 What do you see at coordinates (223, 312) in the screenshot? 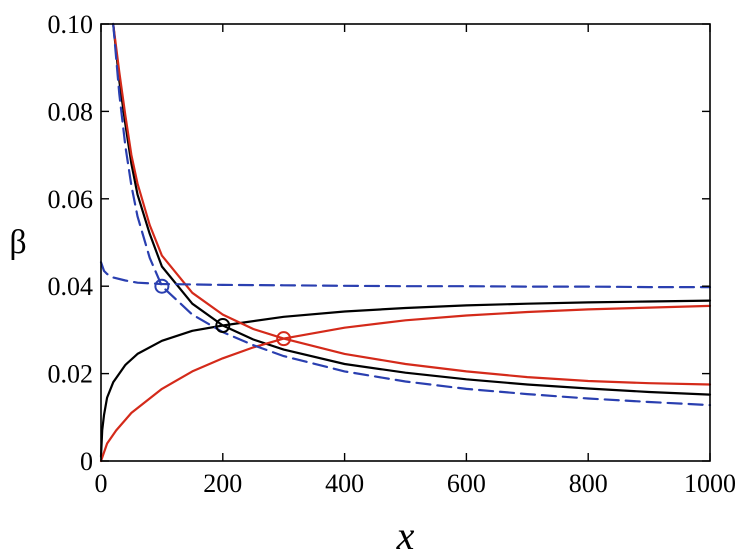
I see `marker-layer` at bounding box center [223, 312].